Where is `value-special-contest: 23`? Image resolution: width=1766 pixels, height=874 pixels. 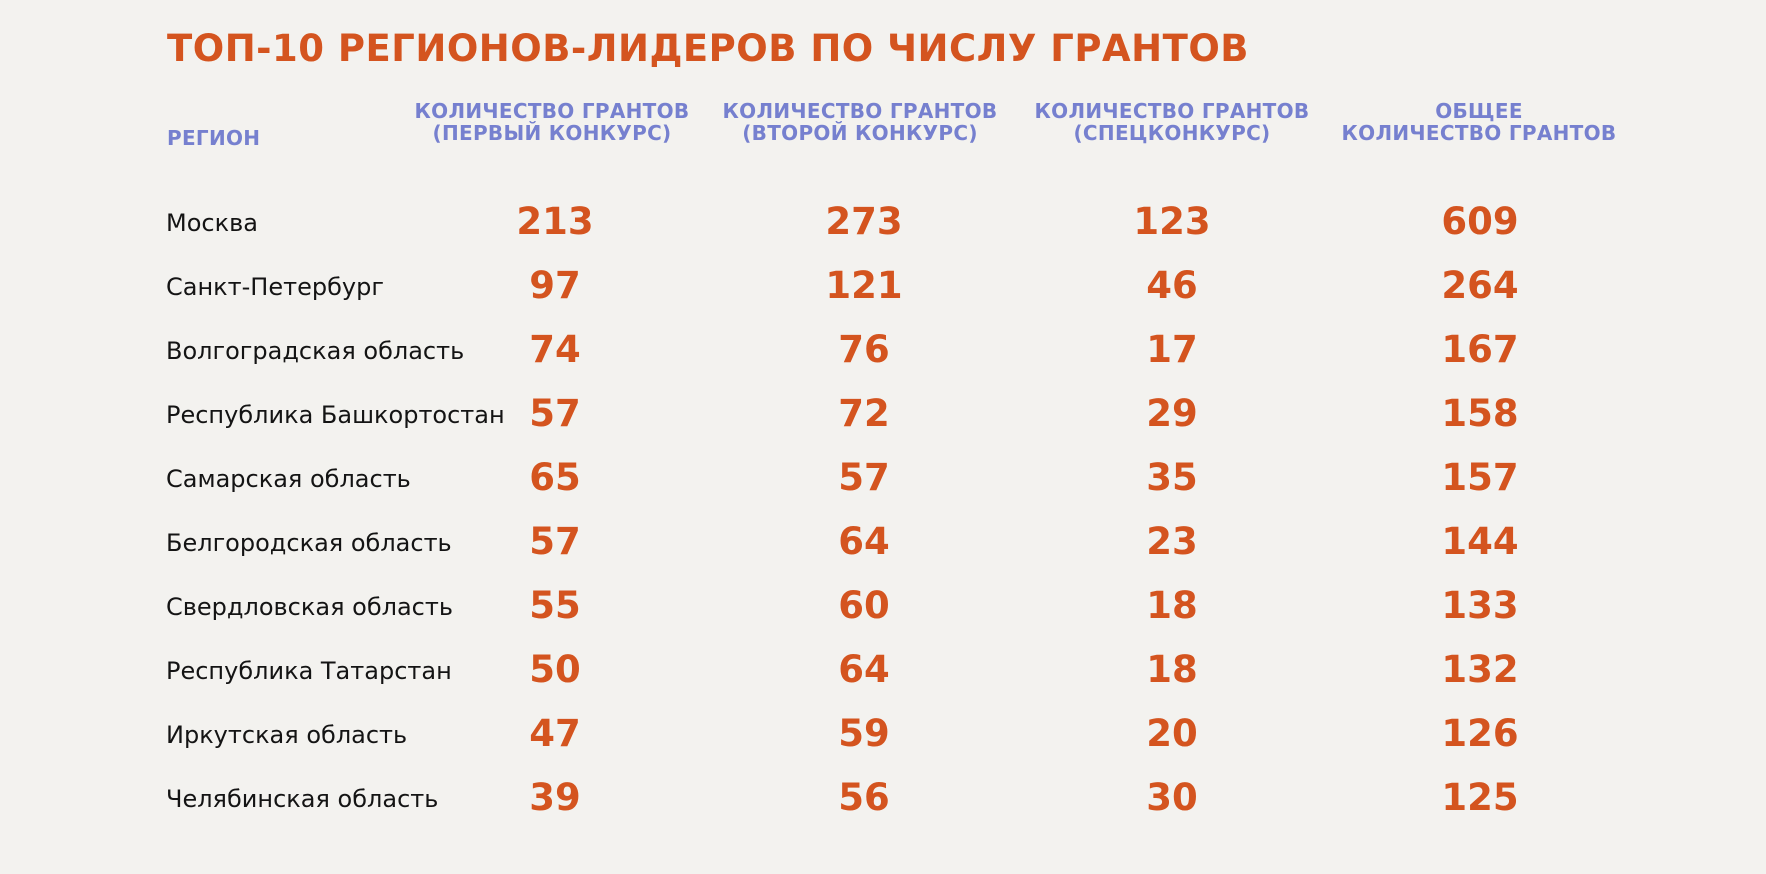 value-special-contest: 23 is located at coordinates (1172, 541).